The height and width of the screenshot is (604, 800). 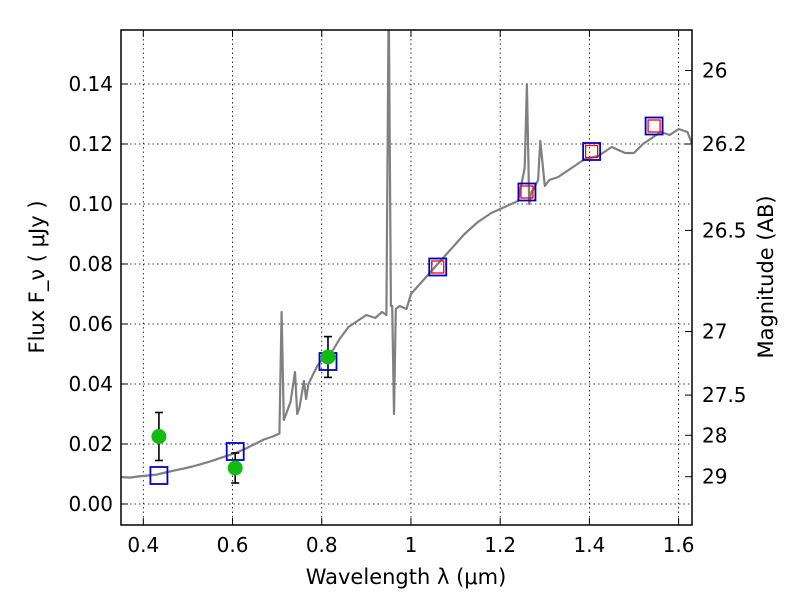 What do you see at coordinates (714, 477) in the screenshot?
I see `right-tick-label: 29` at bounding box center [714, 477].